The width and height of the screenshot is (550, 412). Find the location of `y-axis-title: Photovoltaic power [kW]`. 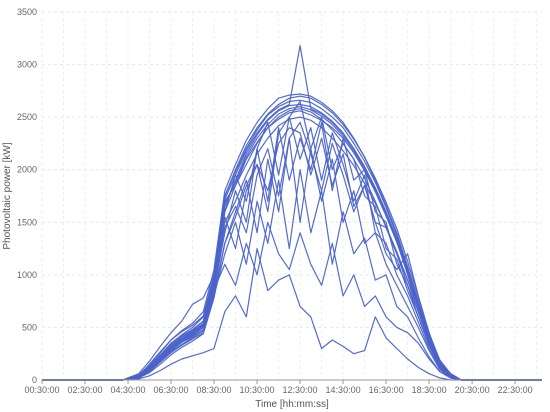

y-axis-title: Photovoltaic power [kW] is located at coordinates (7, 195).